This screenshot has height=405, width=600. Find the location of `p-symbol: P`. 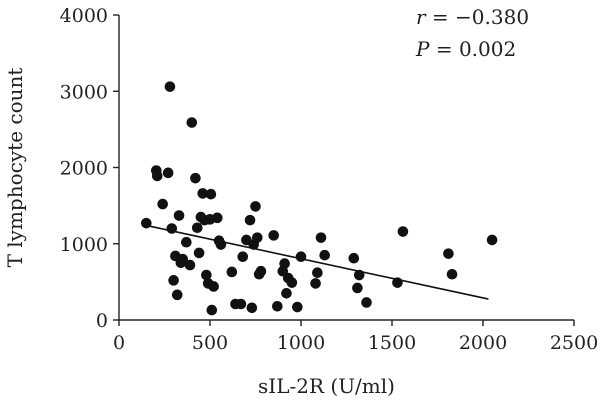

p-symbol: P is located at coordinates (422, 49).